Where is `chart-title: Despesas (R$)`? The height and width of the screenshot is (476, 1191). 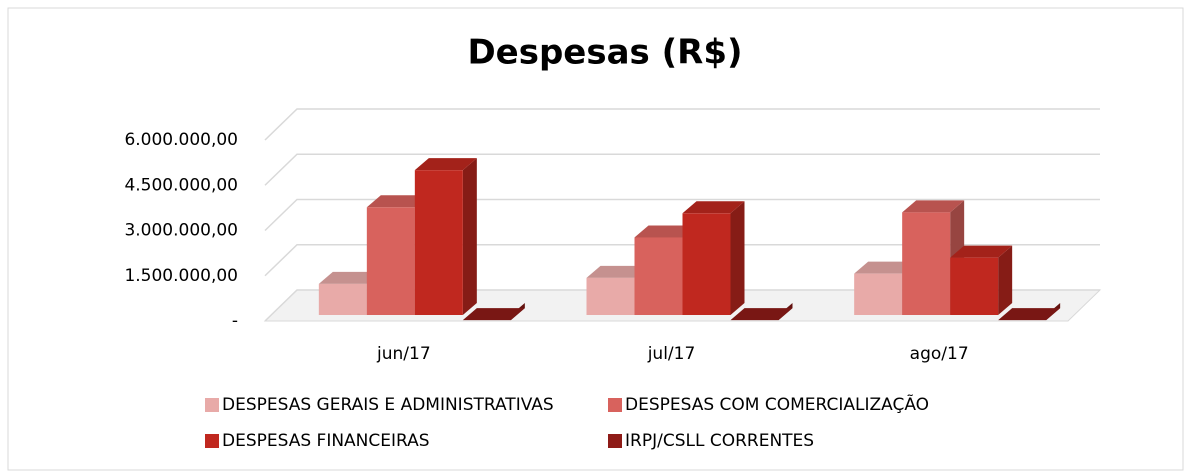
chart-title: Despesas (R$) is located at coordinates (604, 53).